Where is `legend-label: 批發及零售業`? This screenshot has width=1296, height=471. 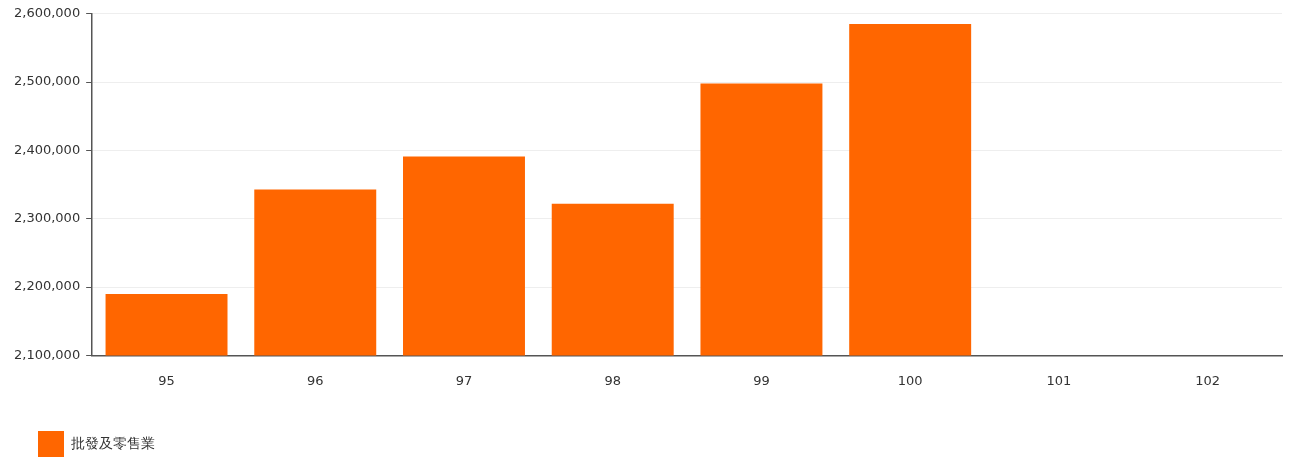 legend-label: 批發及零售業 is located at coordinates (113, 442).